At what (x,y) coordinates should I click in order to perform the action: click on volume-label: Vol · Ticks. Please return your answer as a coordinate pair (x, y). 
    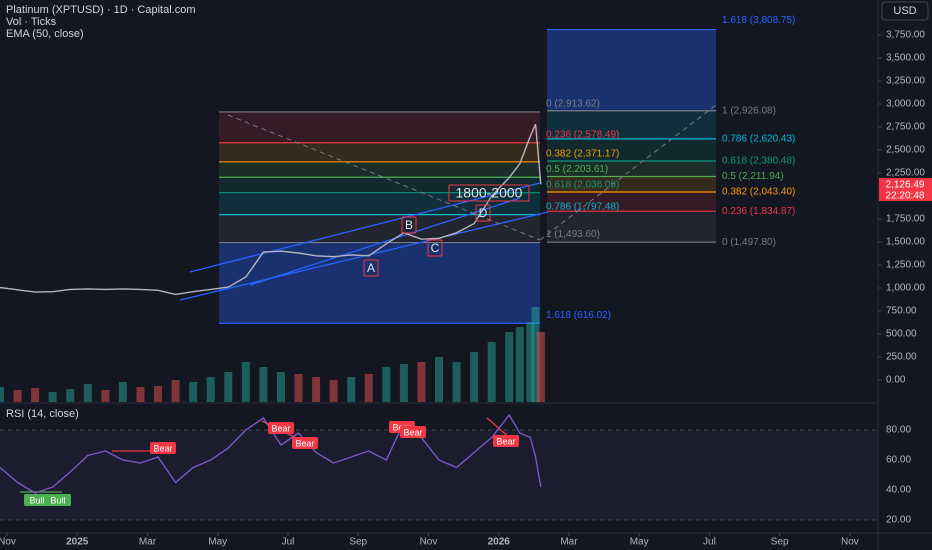
    Looking at the image, I should click on (31, 22).